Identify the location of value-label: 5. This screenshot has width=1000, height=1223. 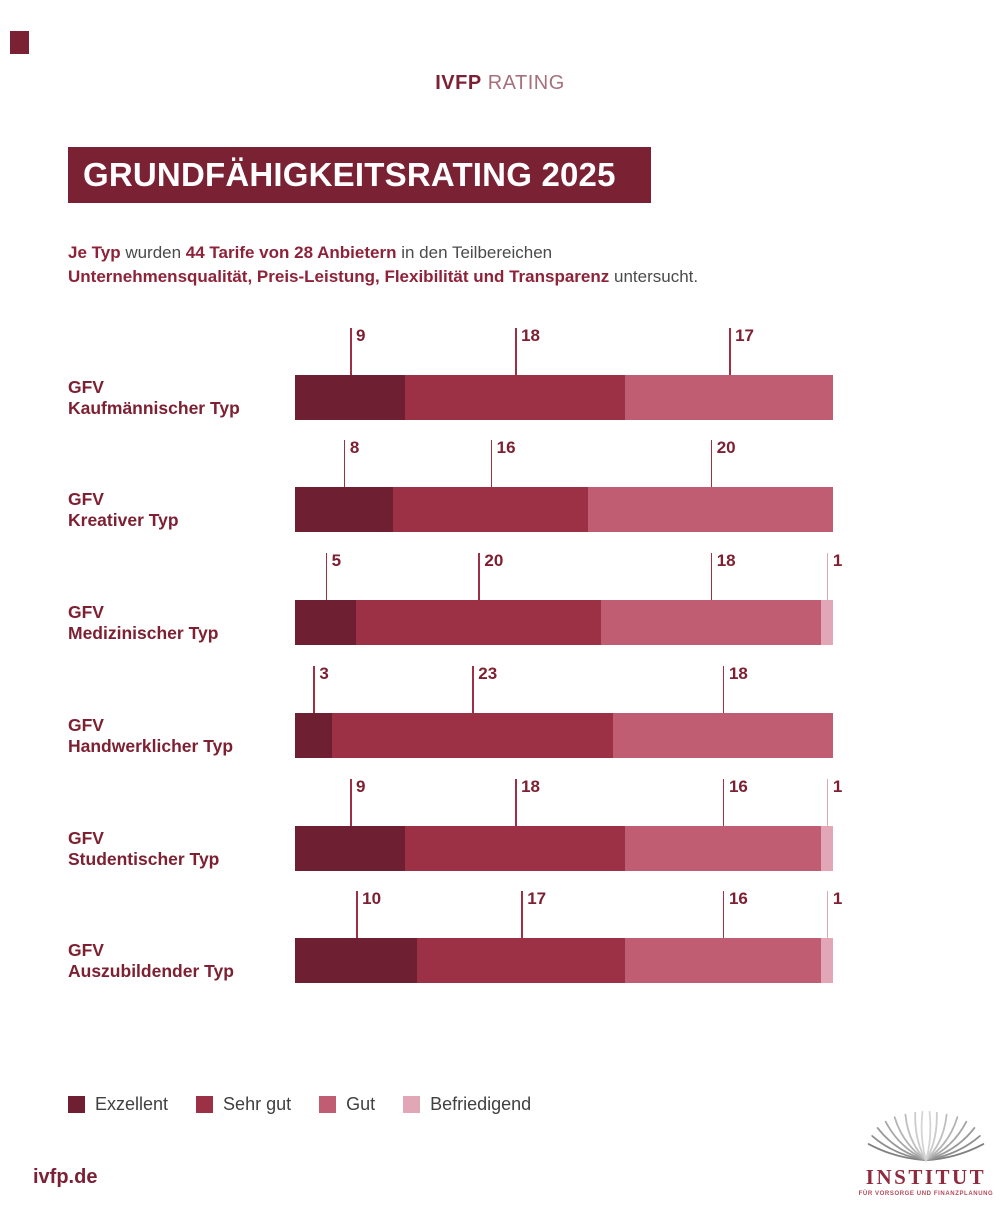
(336, 560).